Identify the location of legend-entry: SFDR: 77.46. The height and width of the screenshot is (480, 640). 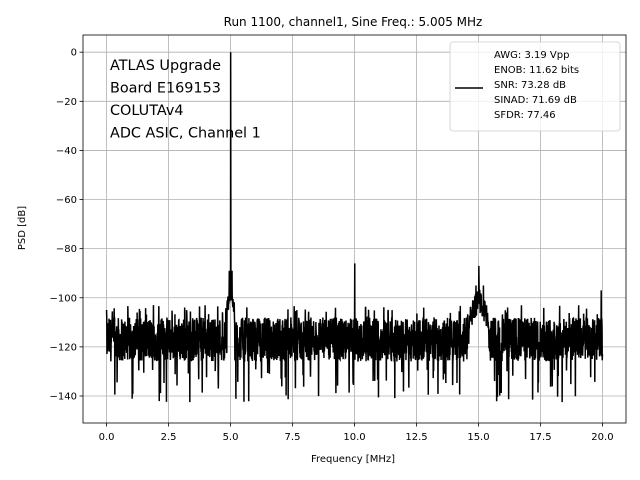
(525, 115).